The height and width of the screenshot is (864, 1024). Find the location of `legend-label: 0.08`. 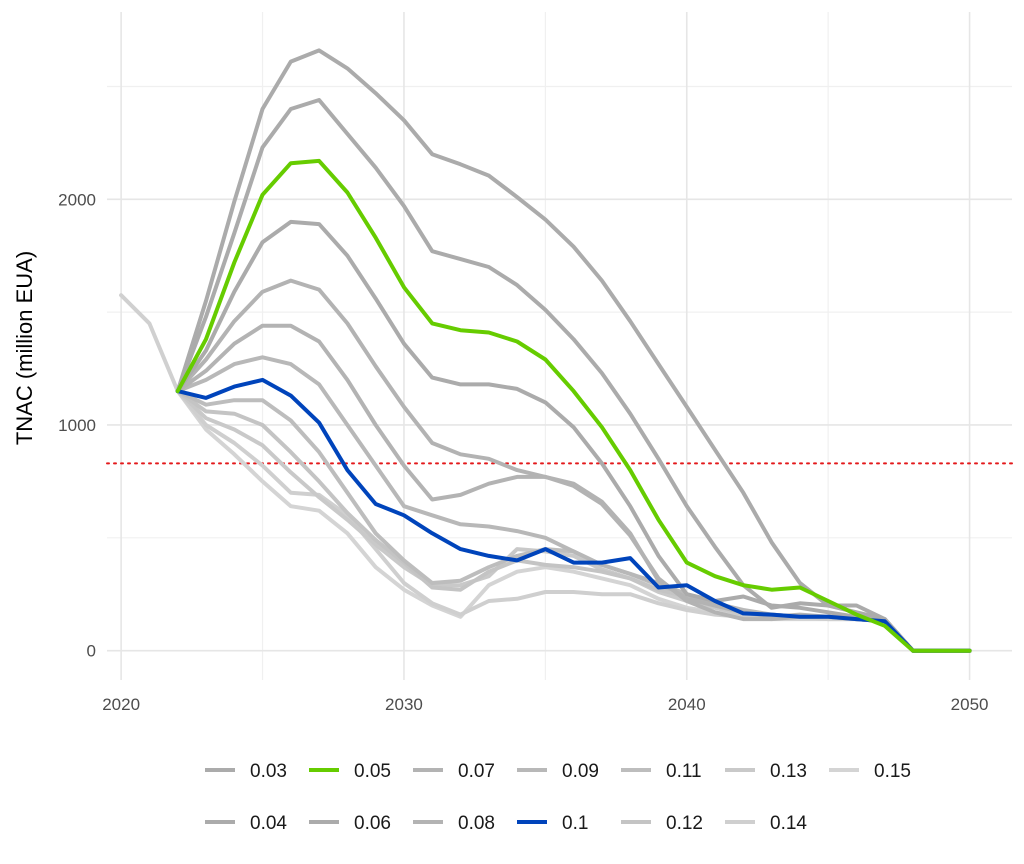

legend-label: 0.08 is located at coordinates (476, 823).